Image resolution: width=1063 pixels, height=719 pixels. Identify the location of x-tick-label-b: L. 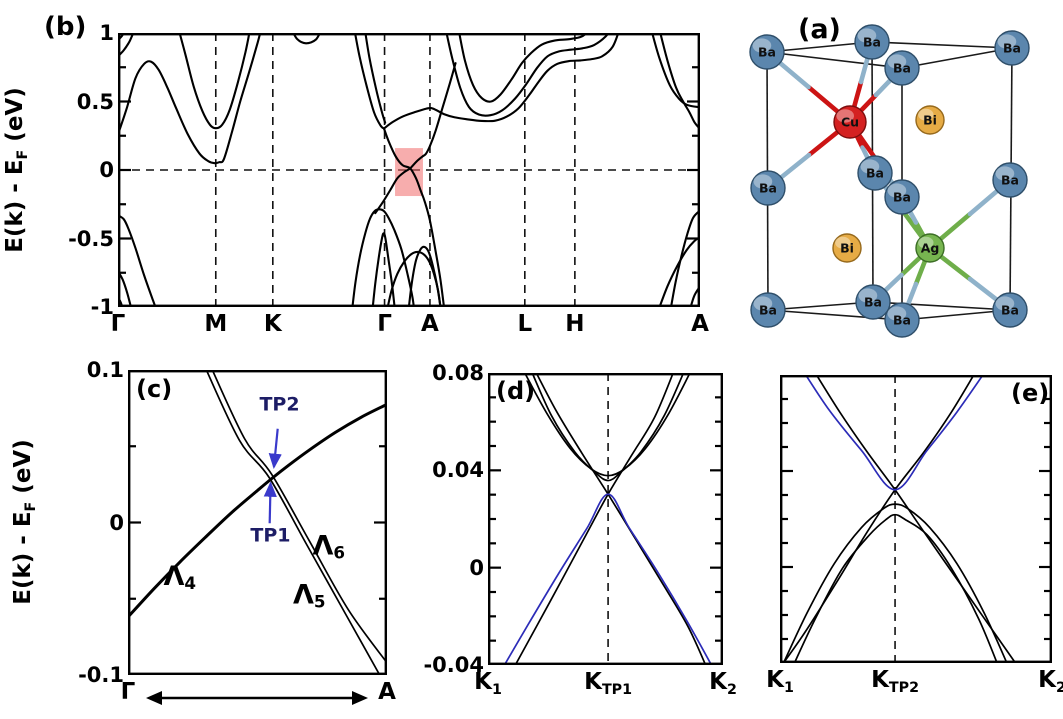
(525, 324).